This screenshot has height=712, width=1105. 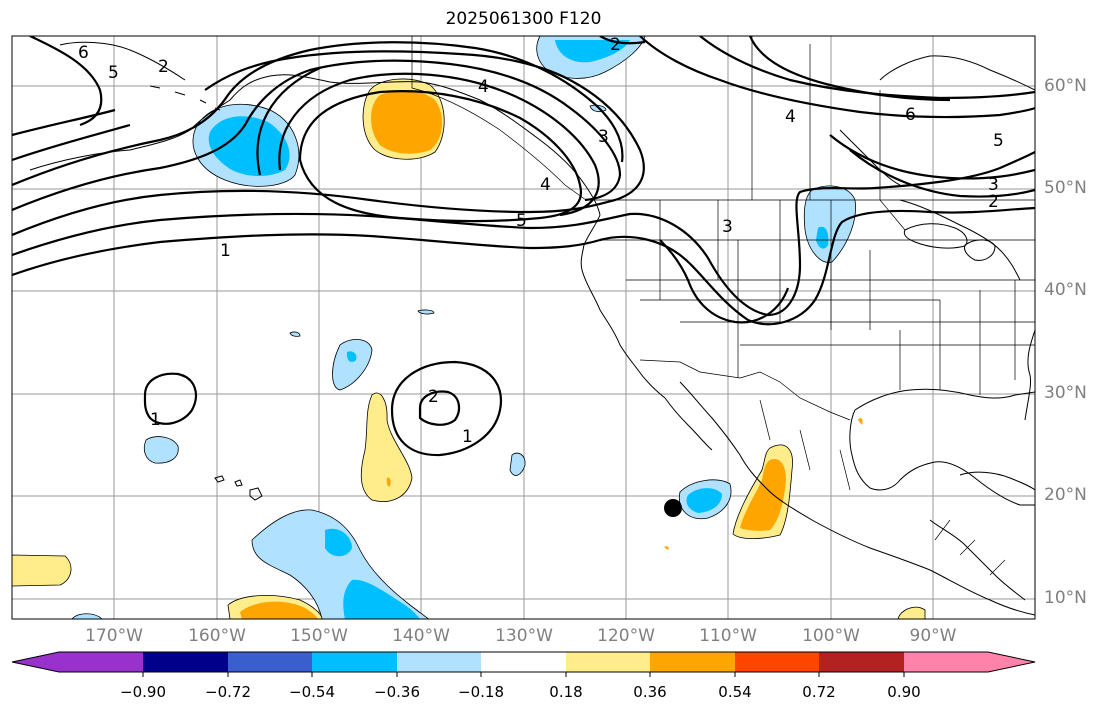 I want to click on map-title: 2025061300 F120, so click(x=523, y=19).